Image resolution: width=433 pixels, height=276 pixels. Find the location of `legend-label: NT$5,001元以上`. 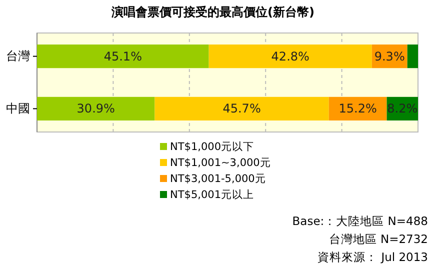

legend-label: NT$5,001元以上 is located at coordinates (212, 194).